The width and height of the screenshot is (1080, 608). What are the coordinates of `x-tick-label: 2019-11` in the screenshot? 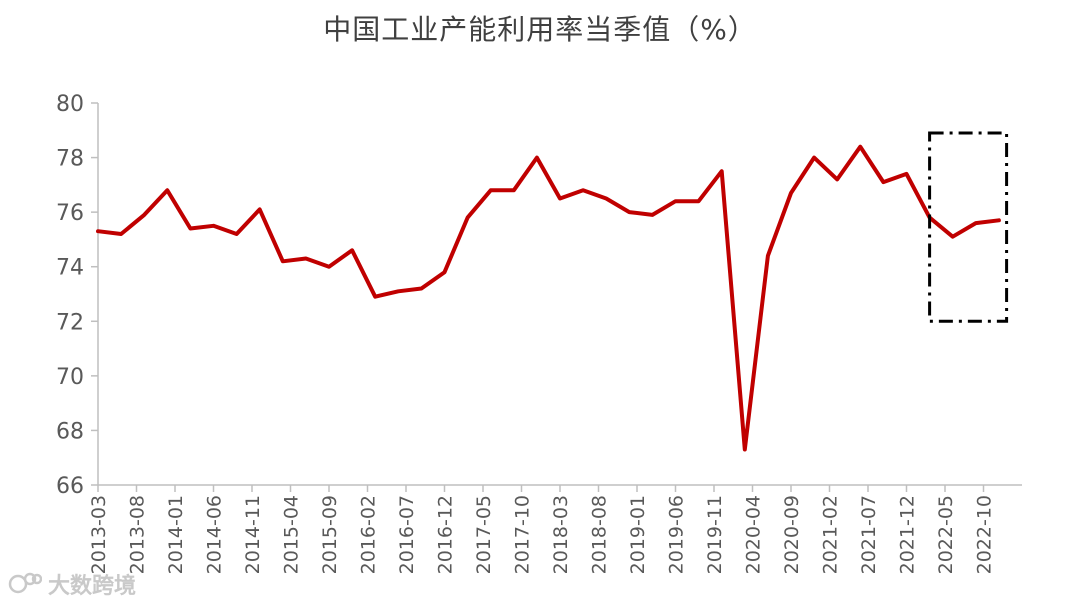 It's located at (715, 534).